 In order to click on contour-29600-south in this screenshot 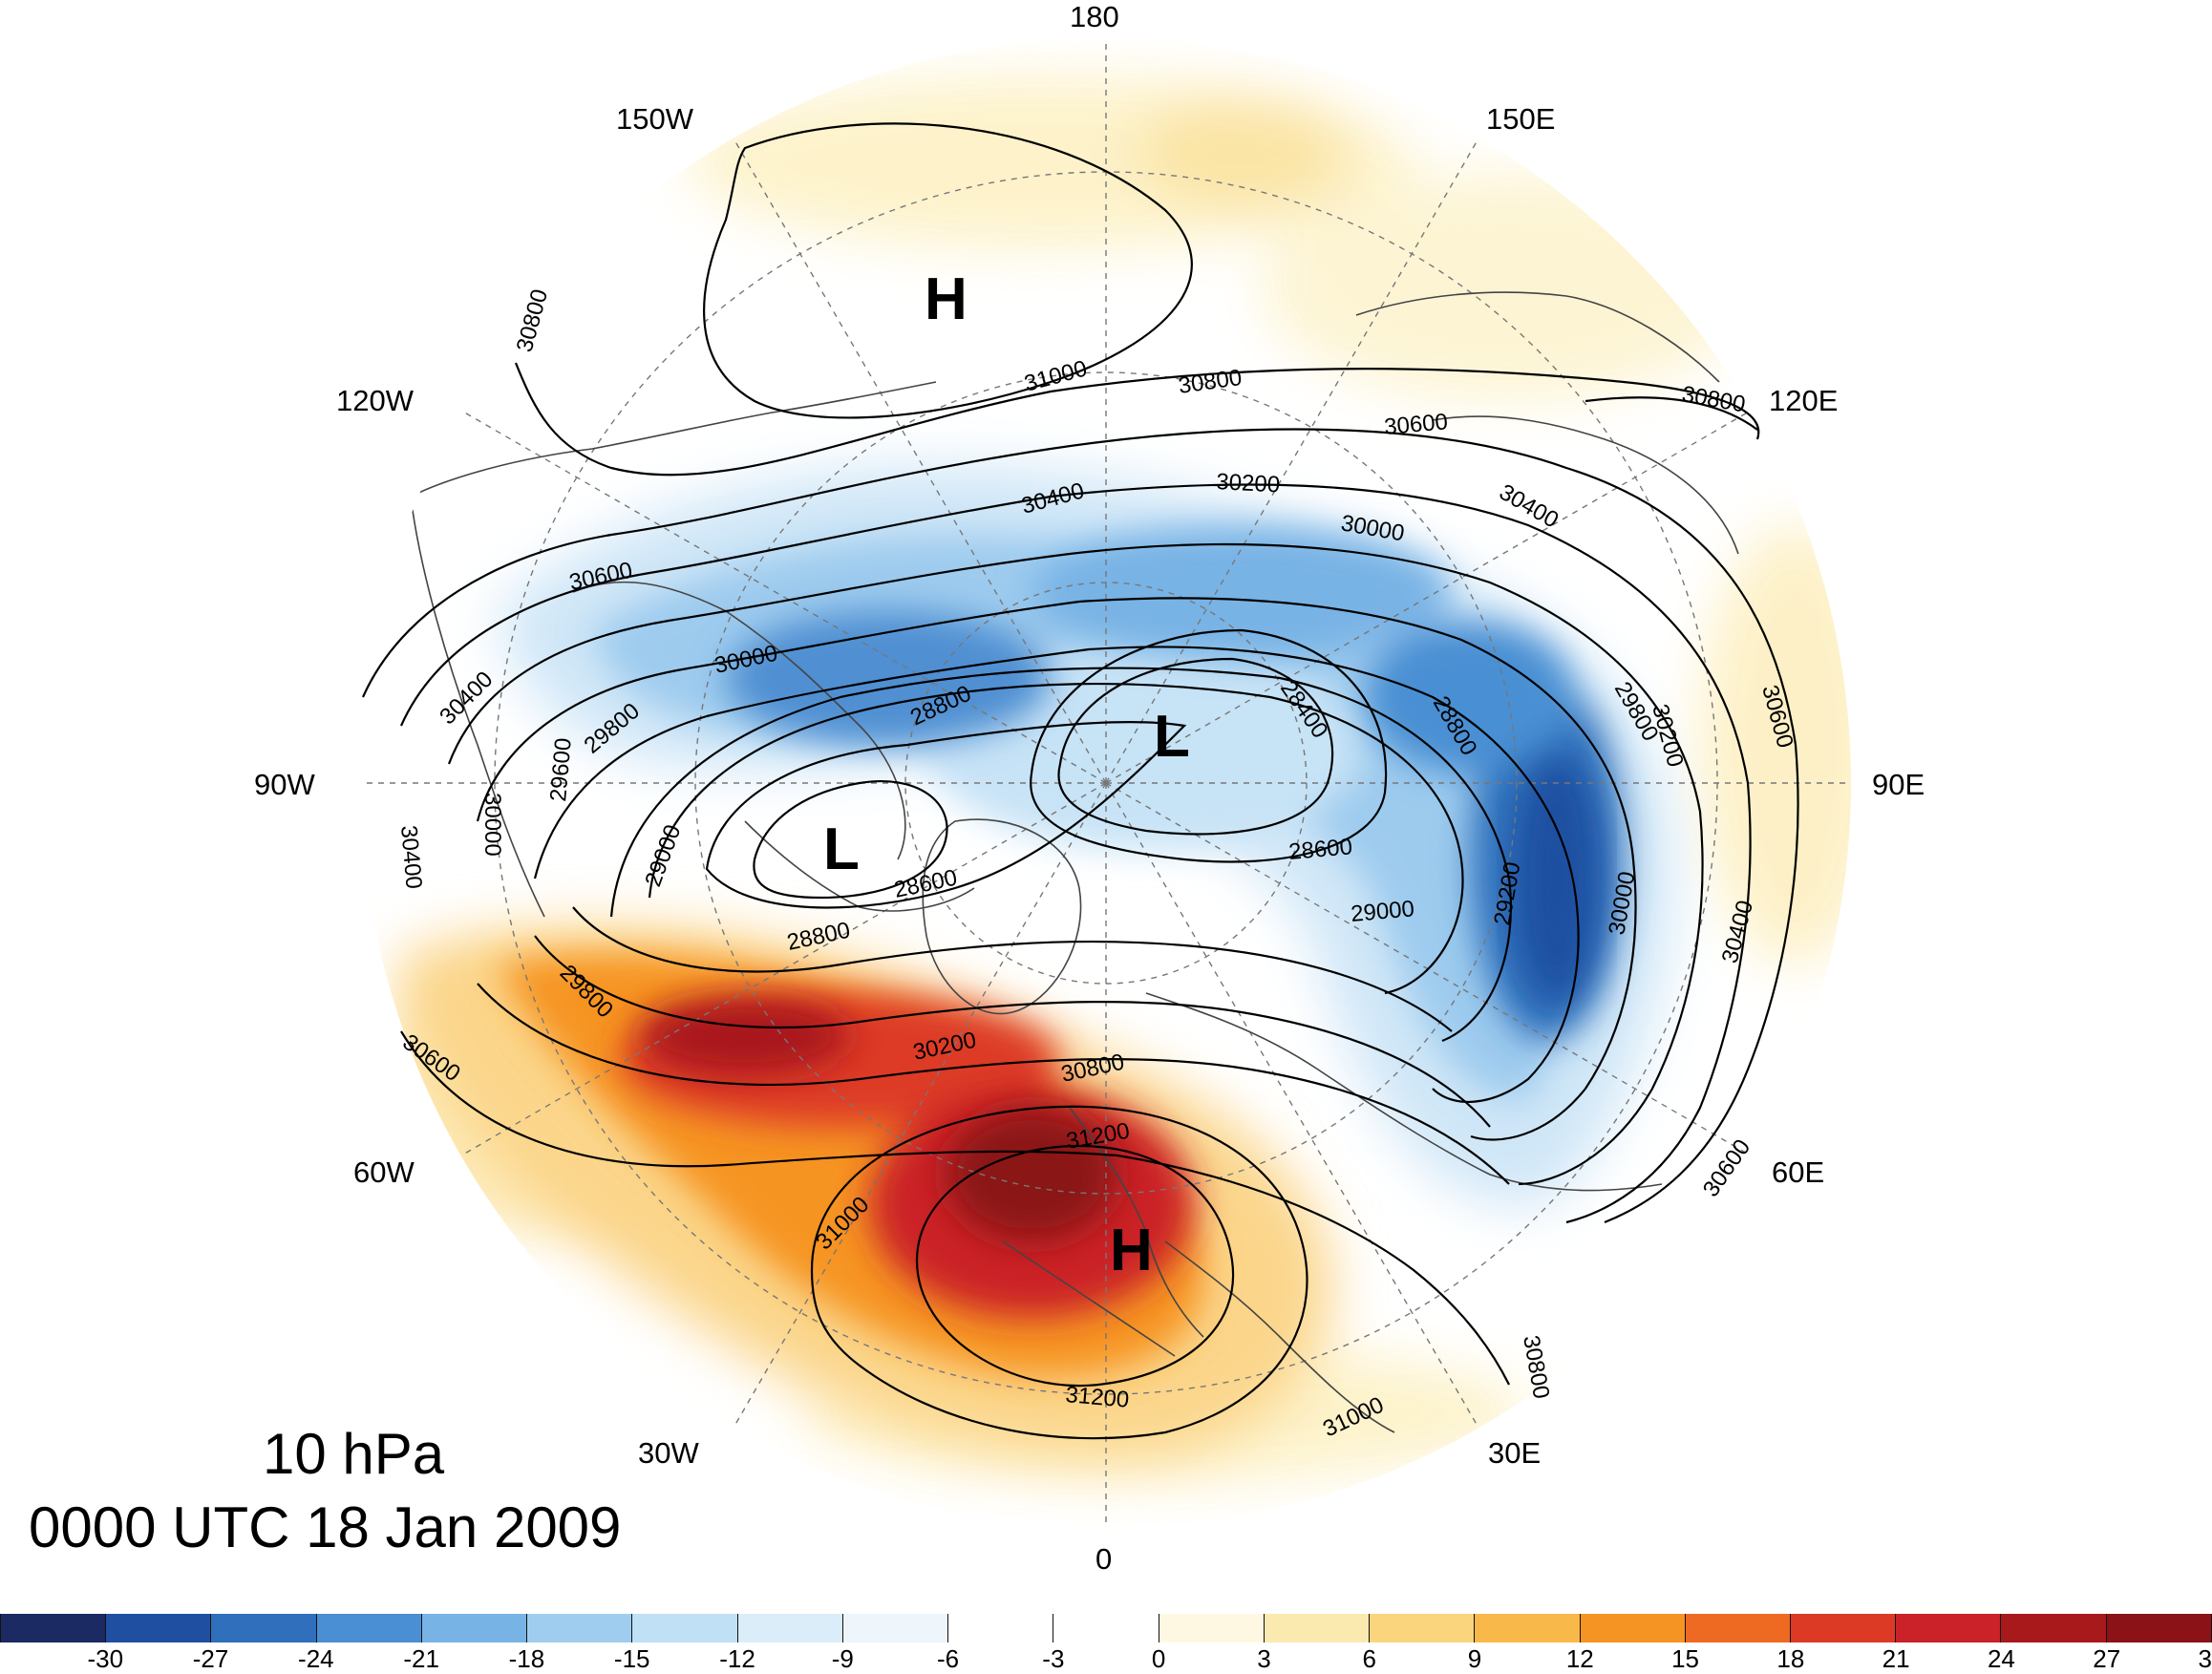, I will do `click(1013, 969)`.